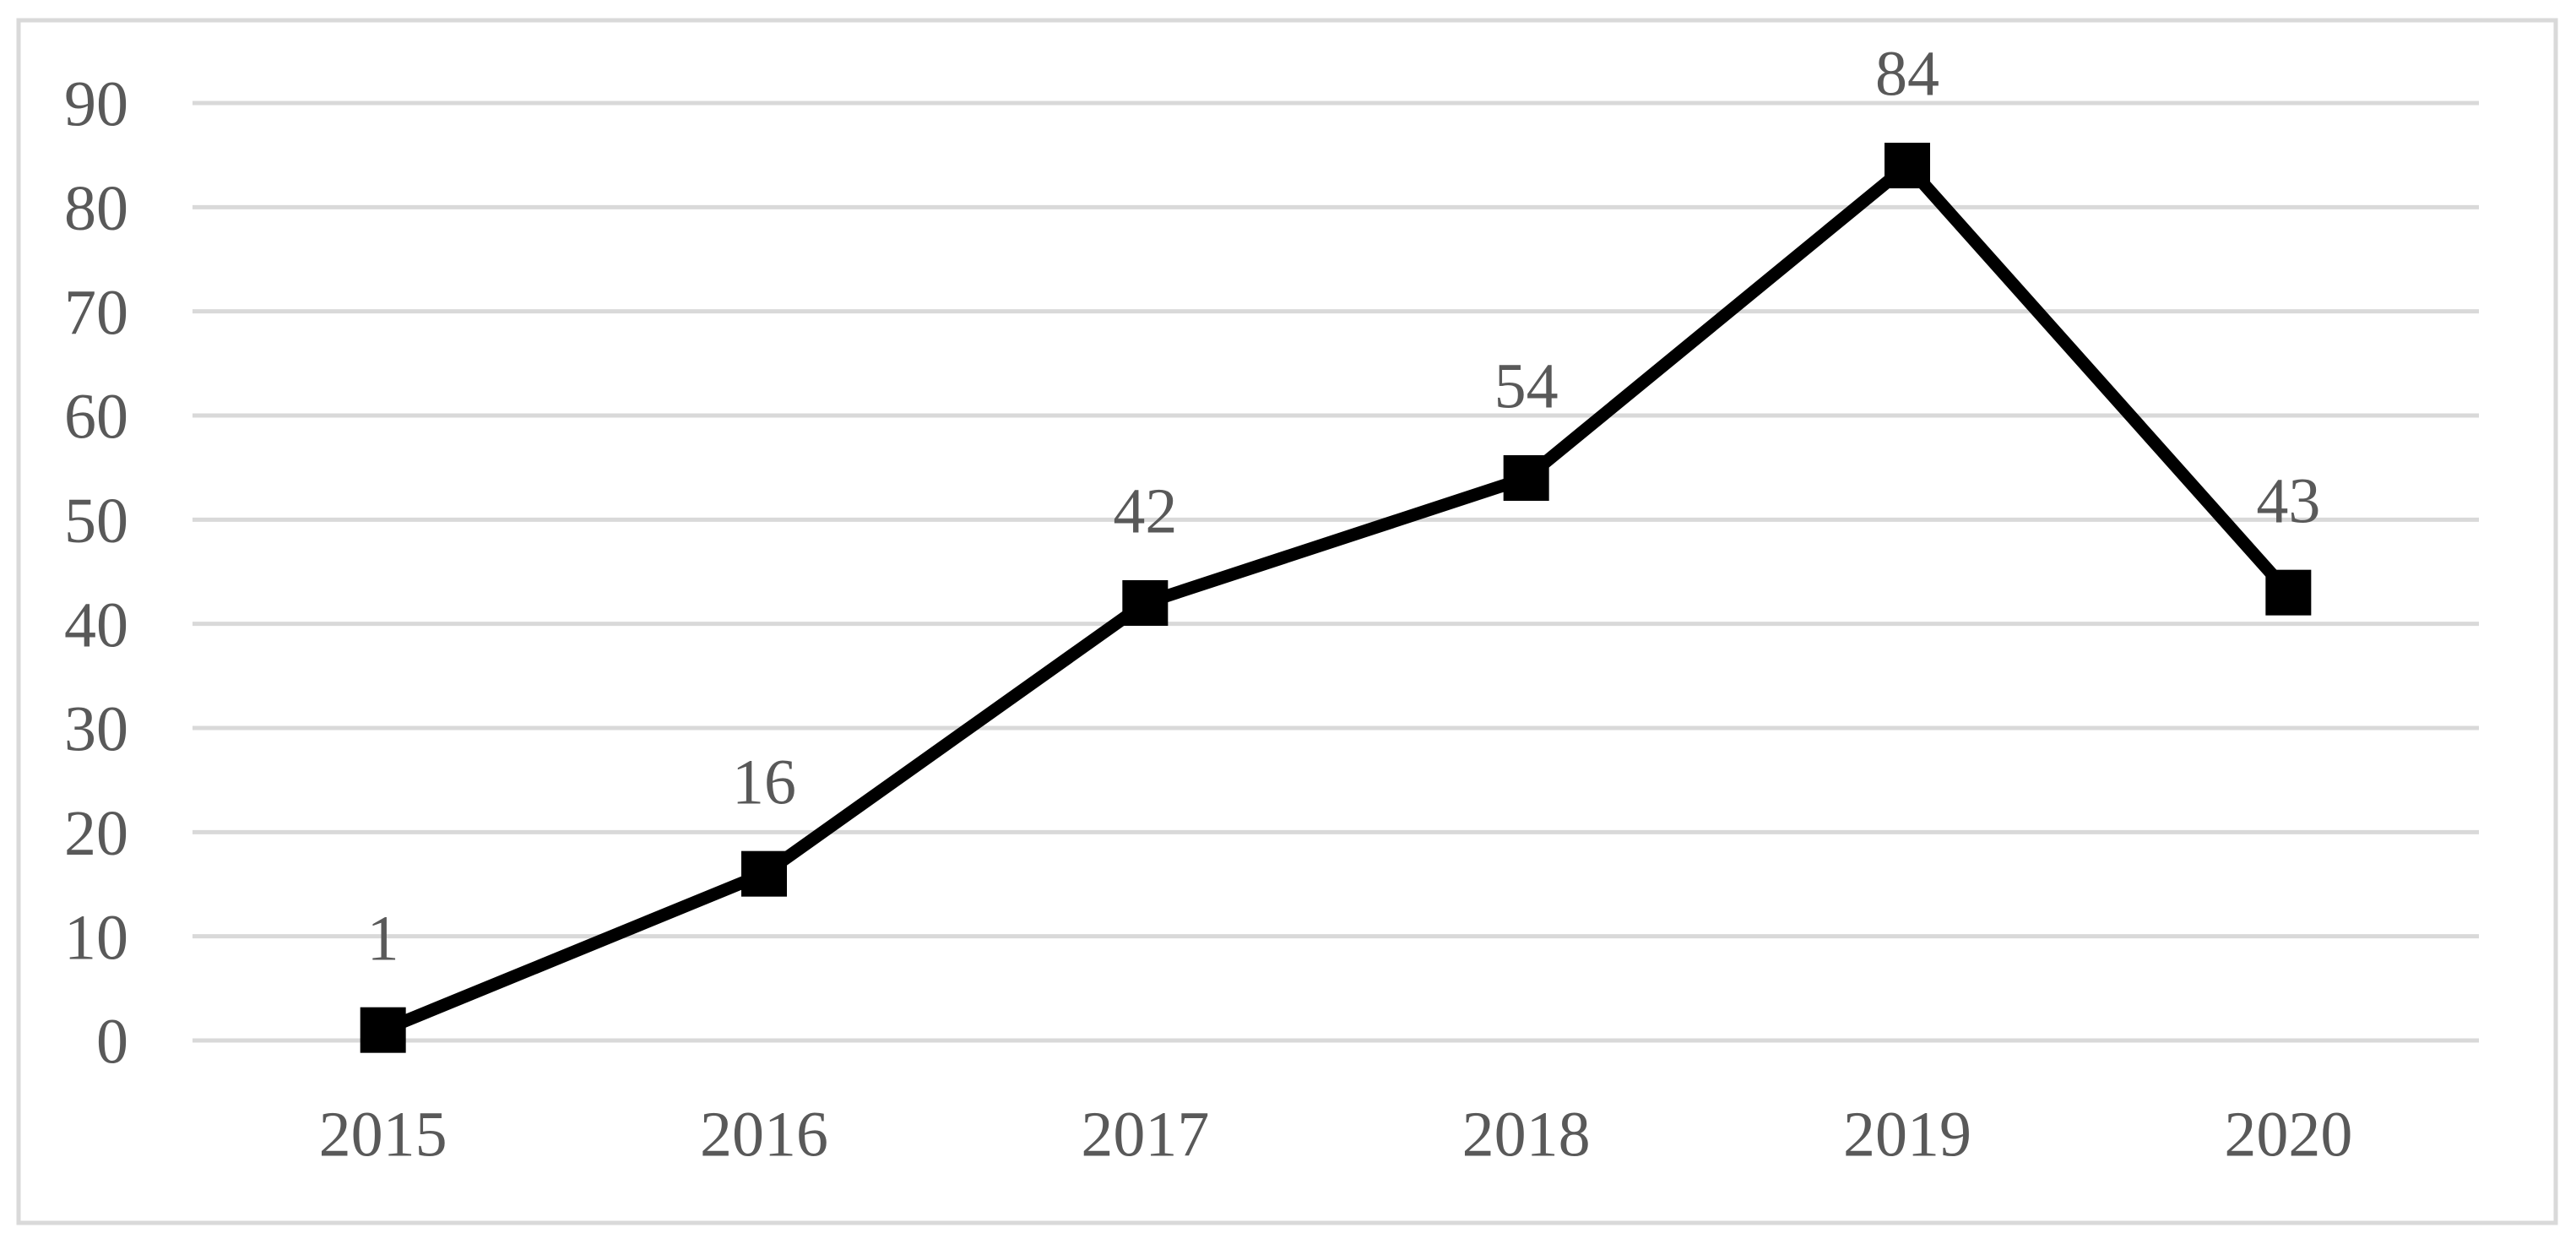 The height and width of the screenshot is (1244, 2576). What do you see at coordinates (1145, 512) in the screenshot?
I see `data-label: 42` at bounding box center [1145, 512].